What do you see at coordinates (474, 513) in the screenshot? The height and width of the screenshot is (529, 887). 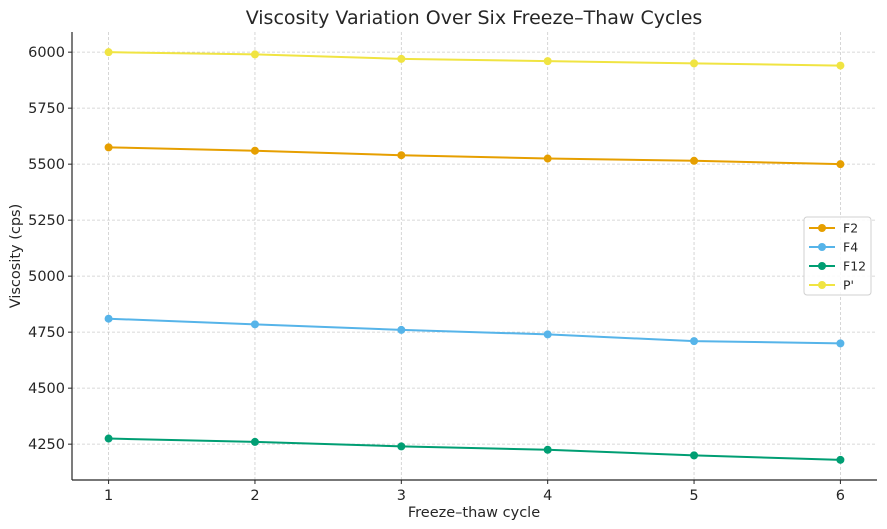 I see `x-axis-label: Freeze–thaw cycle` at bounding box center [474, 513].